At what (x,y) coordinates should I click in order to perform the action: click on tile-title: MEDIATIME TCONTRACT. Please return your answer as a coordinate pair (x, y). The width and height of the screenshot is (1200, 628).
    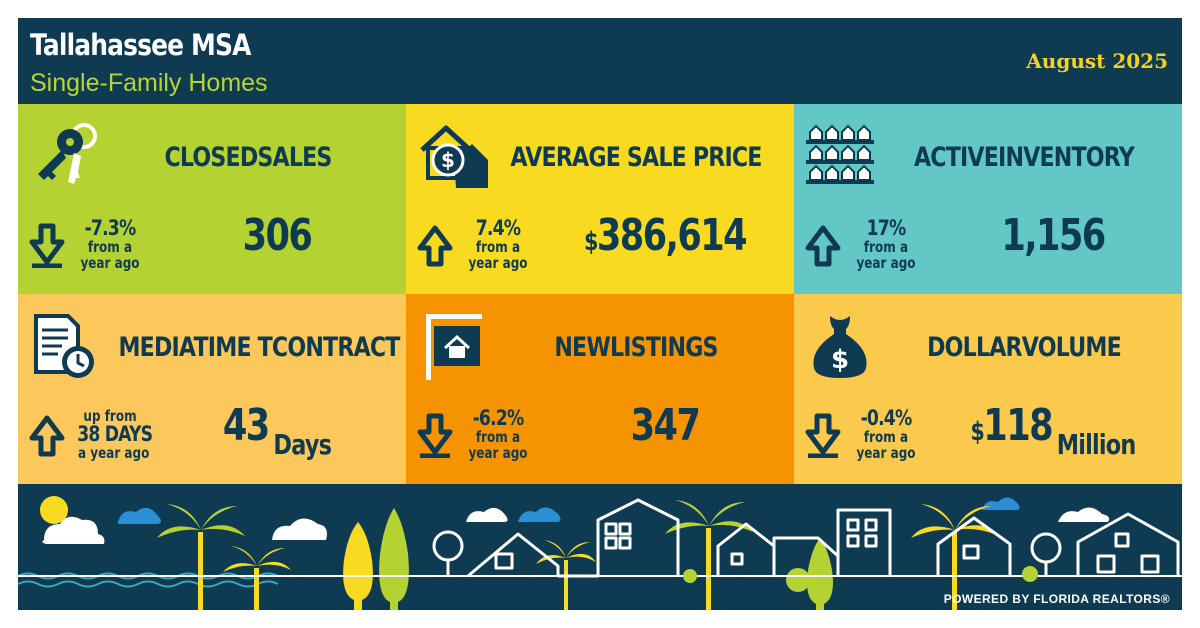
    Looking at the image, I should click on (259, 347).